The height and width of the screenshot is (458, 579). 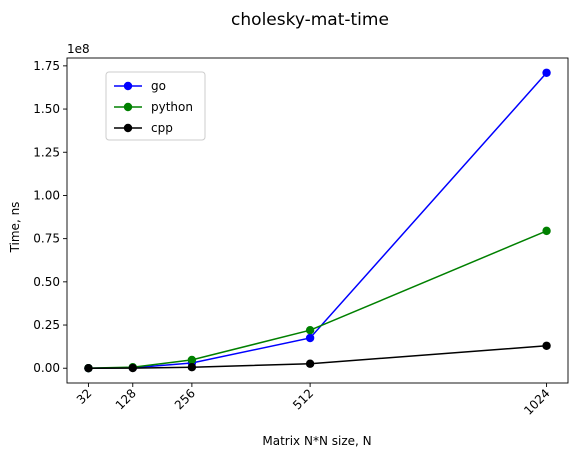 What do you see at coordinates (303, 399) in the screenshot?
I see `x-tick-label: 512` at bounding box center [303, 399].